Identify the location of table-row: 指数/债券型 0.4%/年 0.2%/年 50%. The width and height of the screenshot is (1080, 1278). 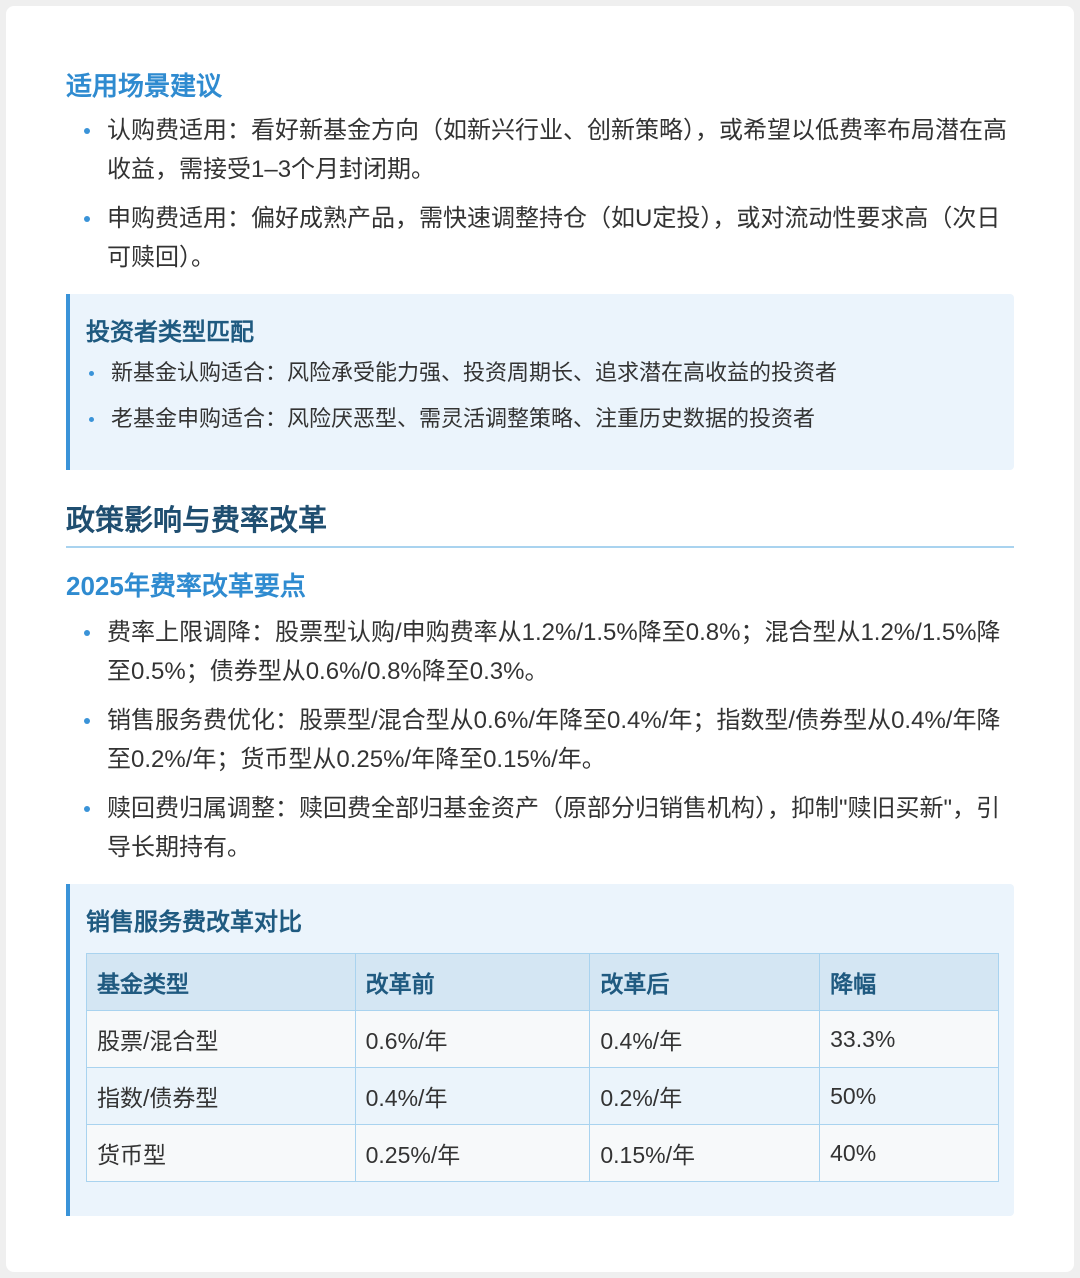
(542, 1096).